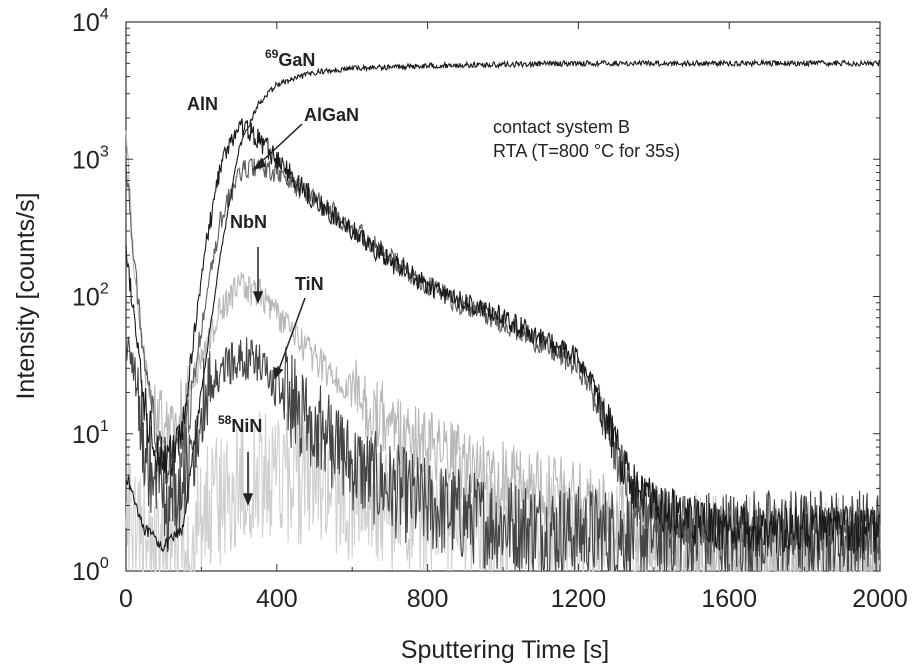 The height and width of the screenshot is (666, 916). I want to click on arrow-tin, so click(291, 335).